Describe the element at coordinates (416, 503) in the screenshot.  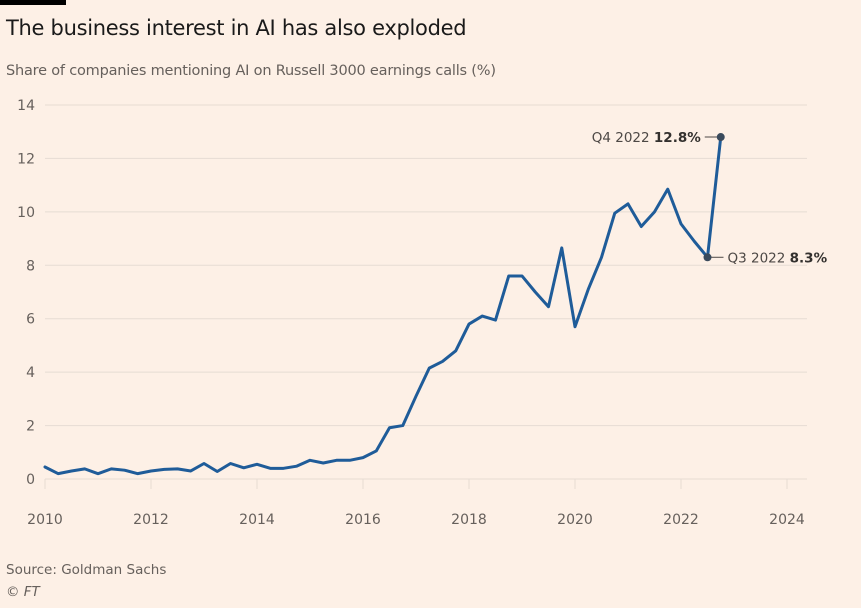
I see `x-axis: 2010 2012 2014 2016 2018 2020 2022 2024` at that location.